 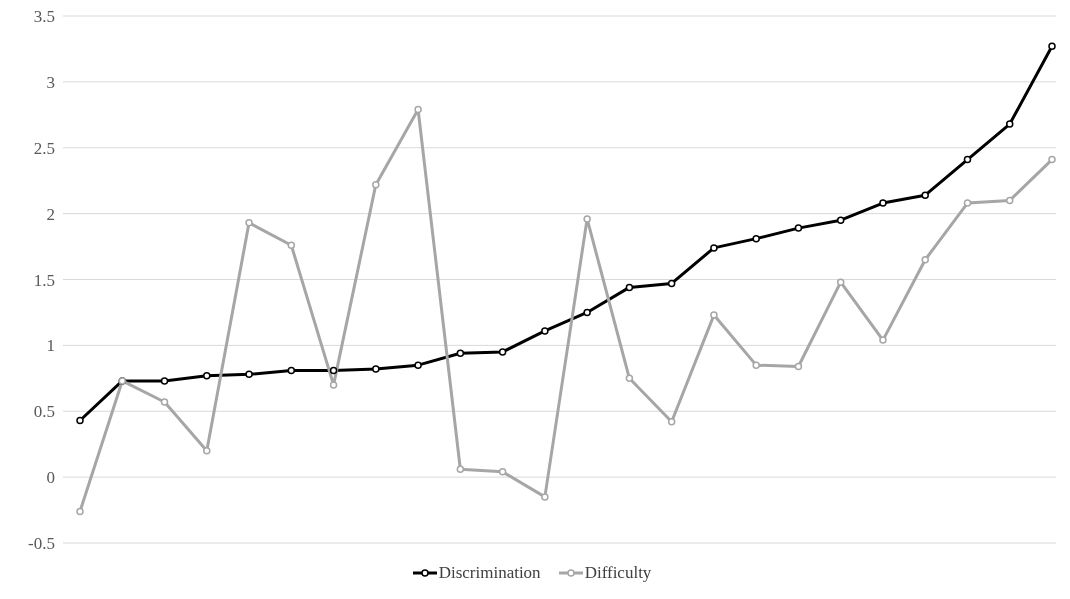 I want to click on legend-label: Difficulty, so click(x=618, y=573).